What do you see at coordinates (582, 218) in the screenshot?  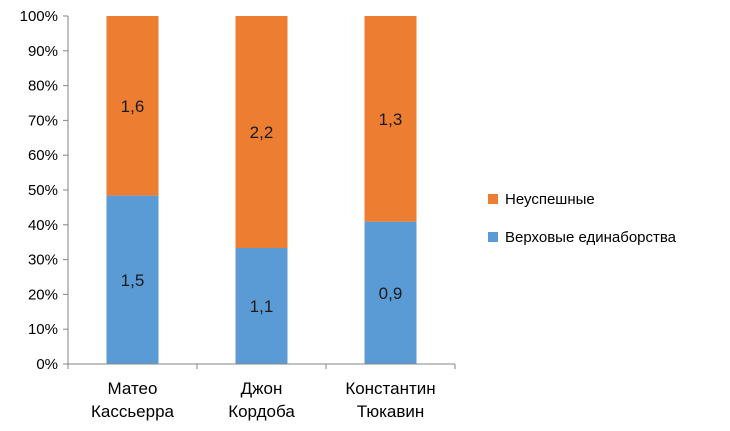 I see `legend: Неуспешные Верховые единаборства` at bounding box center [582, 218].